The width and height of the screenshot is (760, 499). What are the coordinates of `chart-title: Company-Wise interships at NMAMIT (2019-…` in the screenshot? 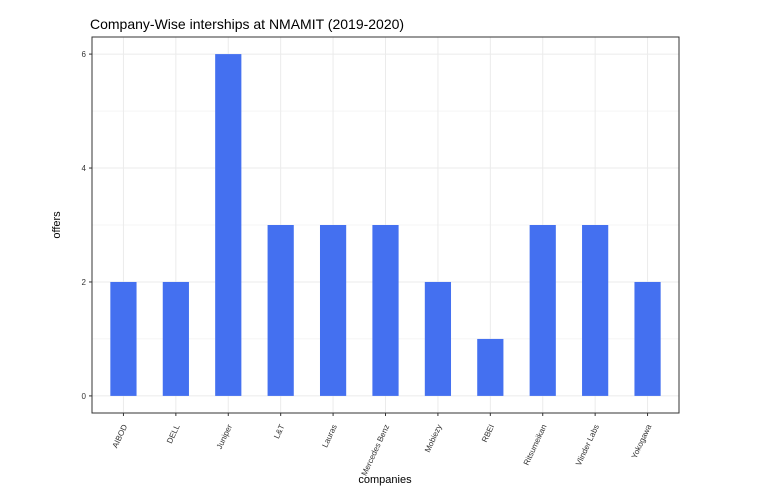 It's located at (247, 24).